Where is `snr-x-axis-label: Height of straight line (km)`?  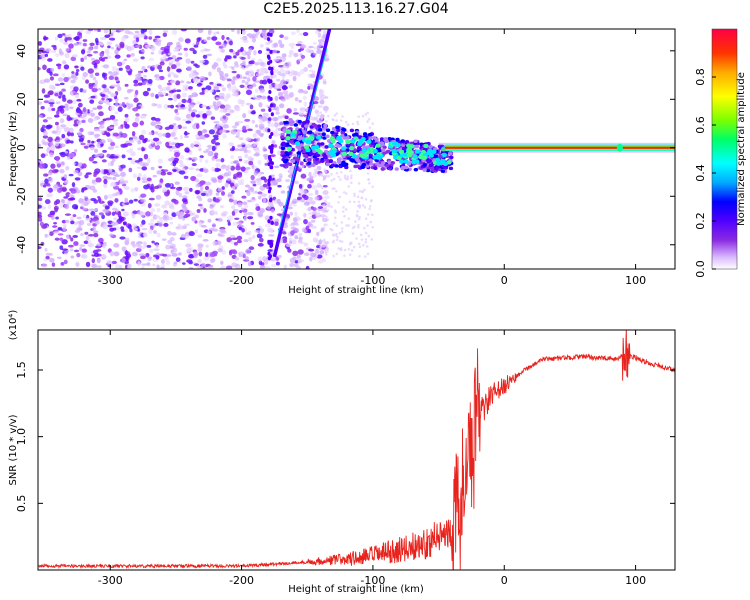 snr-x-axis-label: Height of straight line (km) is located at coordinates (356, 589).